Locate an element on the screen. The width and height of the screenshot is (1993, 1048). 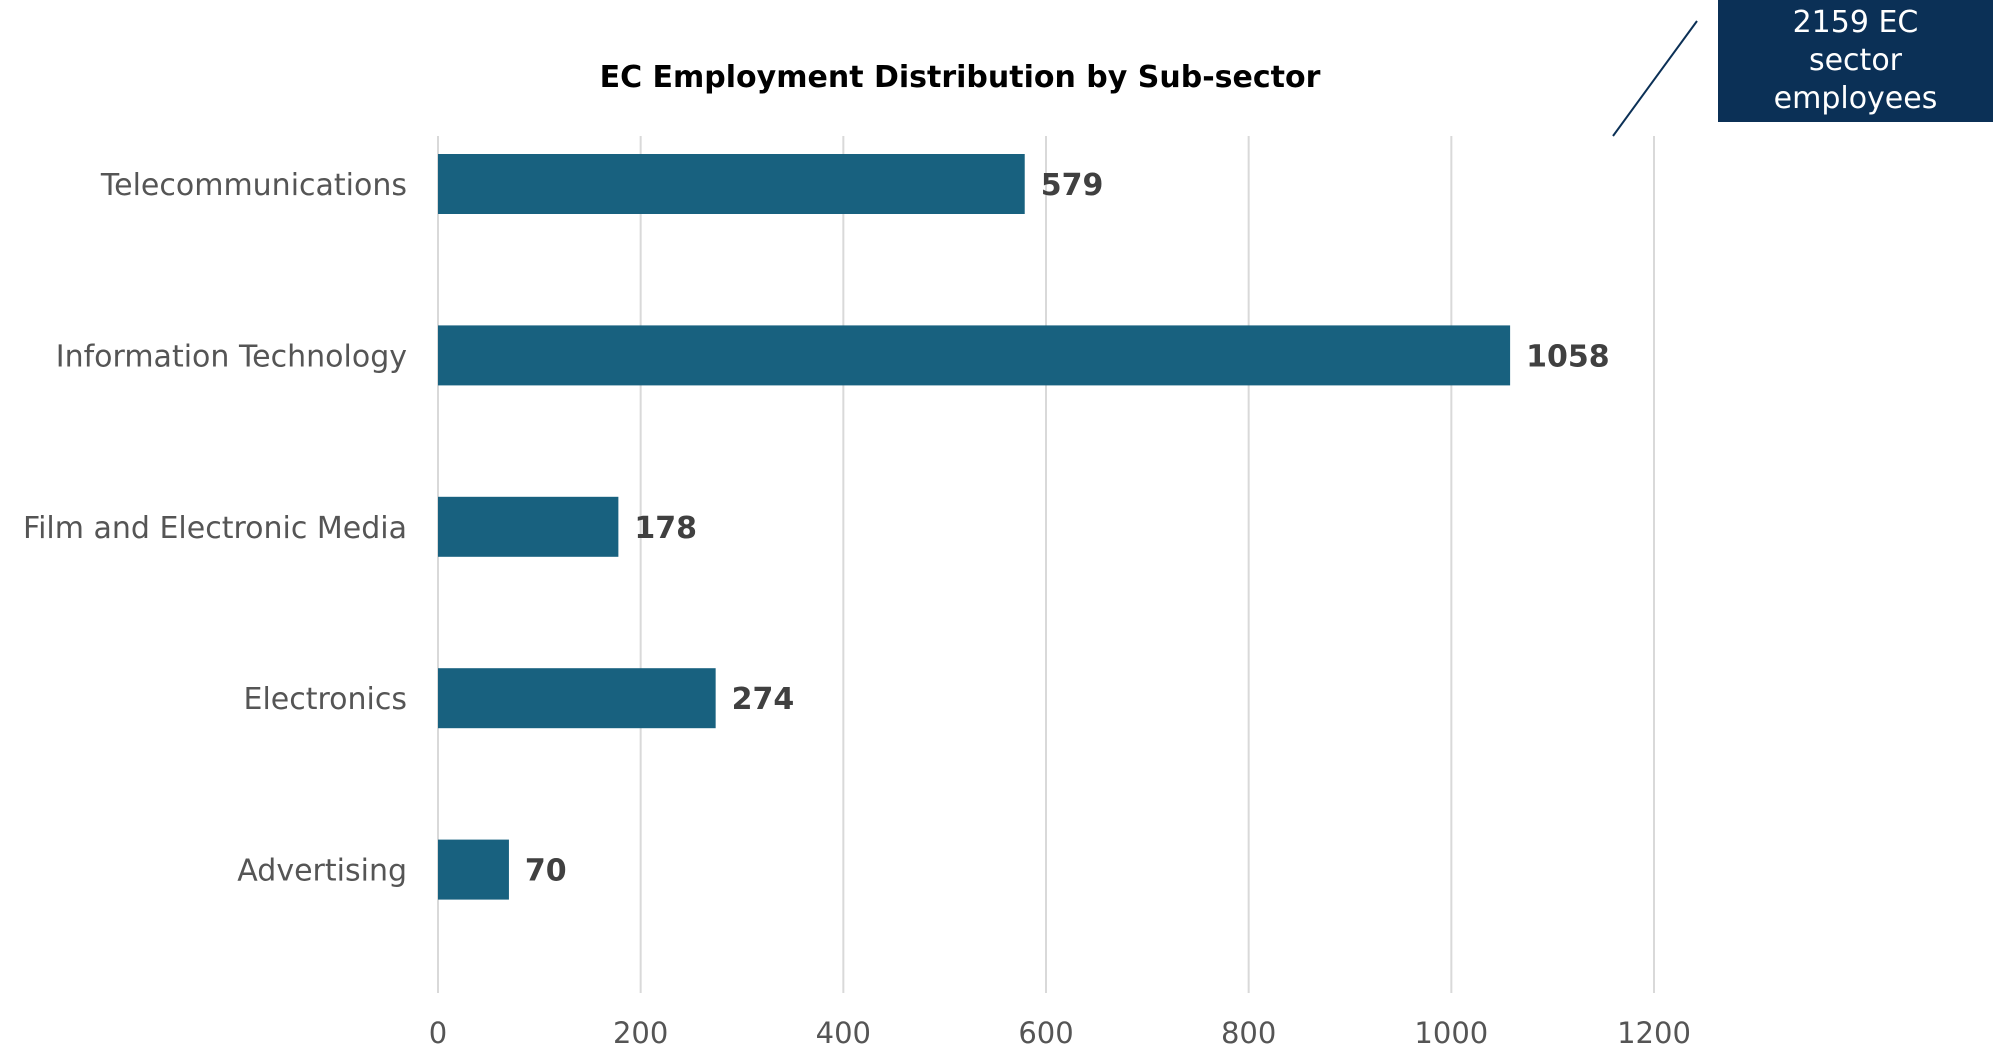
data-label: 274 is located at coordinates (763, 699).